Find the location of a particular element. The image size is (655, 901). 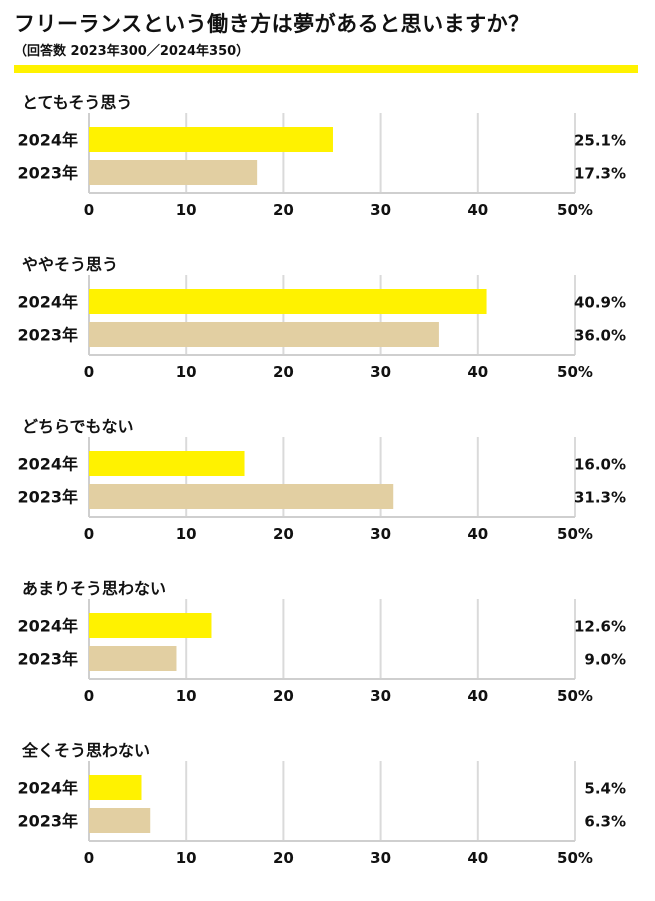

data-label: 25.1% is located at coordinates (600, 141).